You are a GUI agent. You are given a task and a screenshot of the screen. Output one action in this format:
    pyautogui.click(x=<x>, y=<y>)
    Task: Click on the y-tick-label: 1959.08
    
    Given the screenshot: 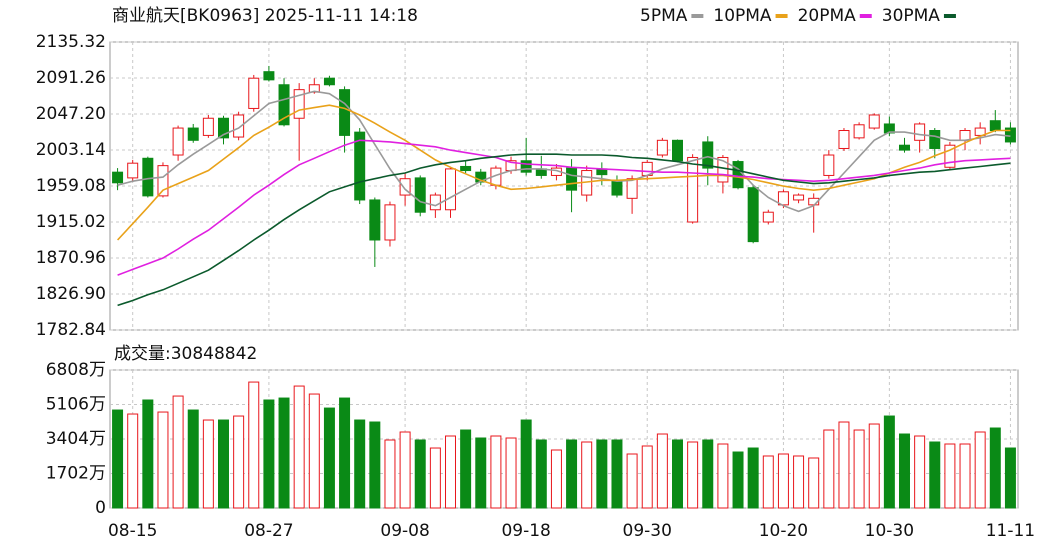 What is the action you would take?
    pyautogui.click(x=71, y=186)
    